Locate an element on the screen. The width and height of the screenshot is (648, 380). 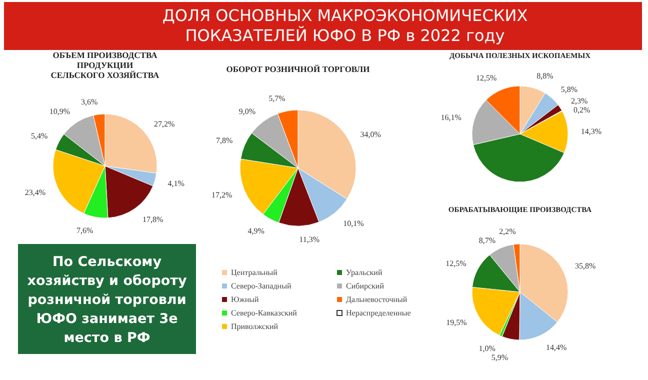
data-label: 1,0% is located at coordinates (487, 348).